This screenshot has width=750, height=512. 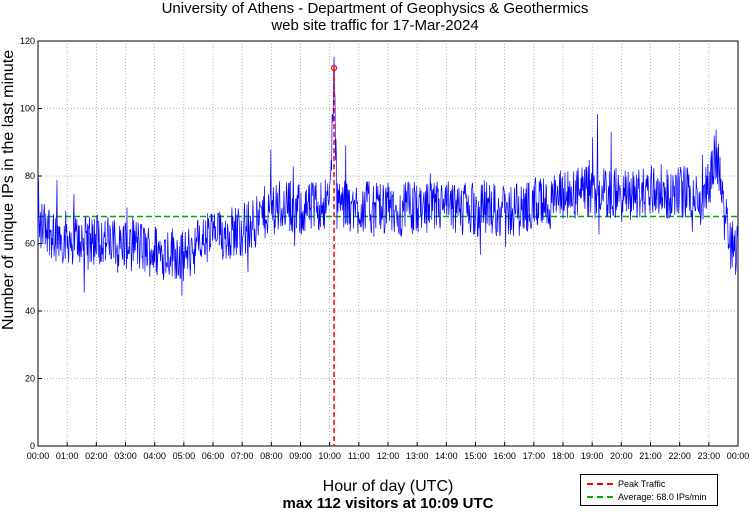 I want to click on x-tick-label: 09:00, so click(x=300, y=456).